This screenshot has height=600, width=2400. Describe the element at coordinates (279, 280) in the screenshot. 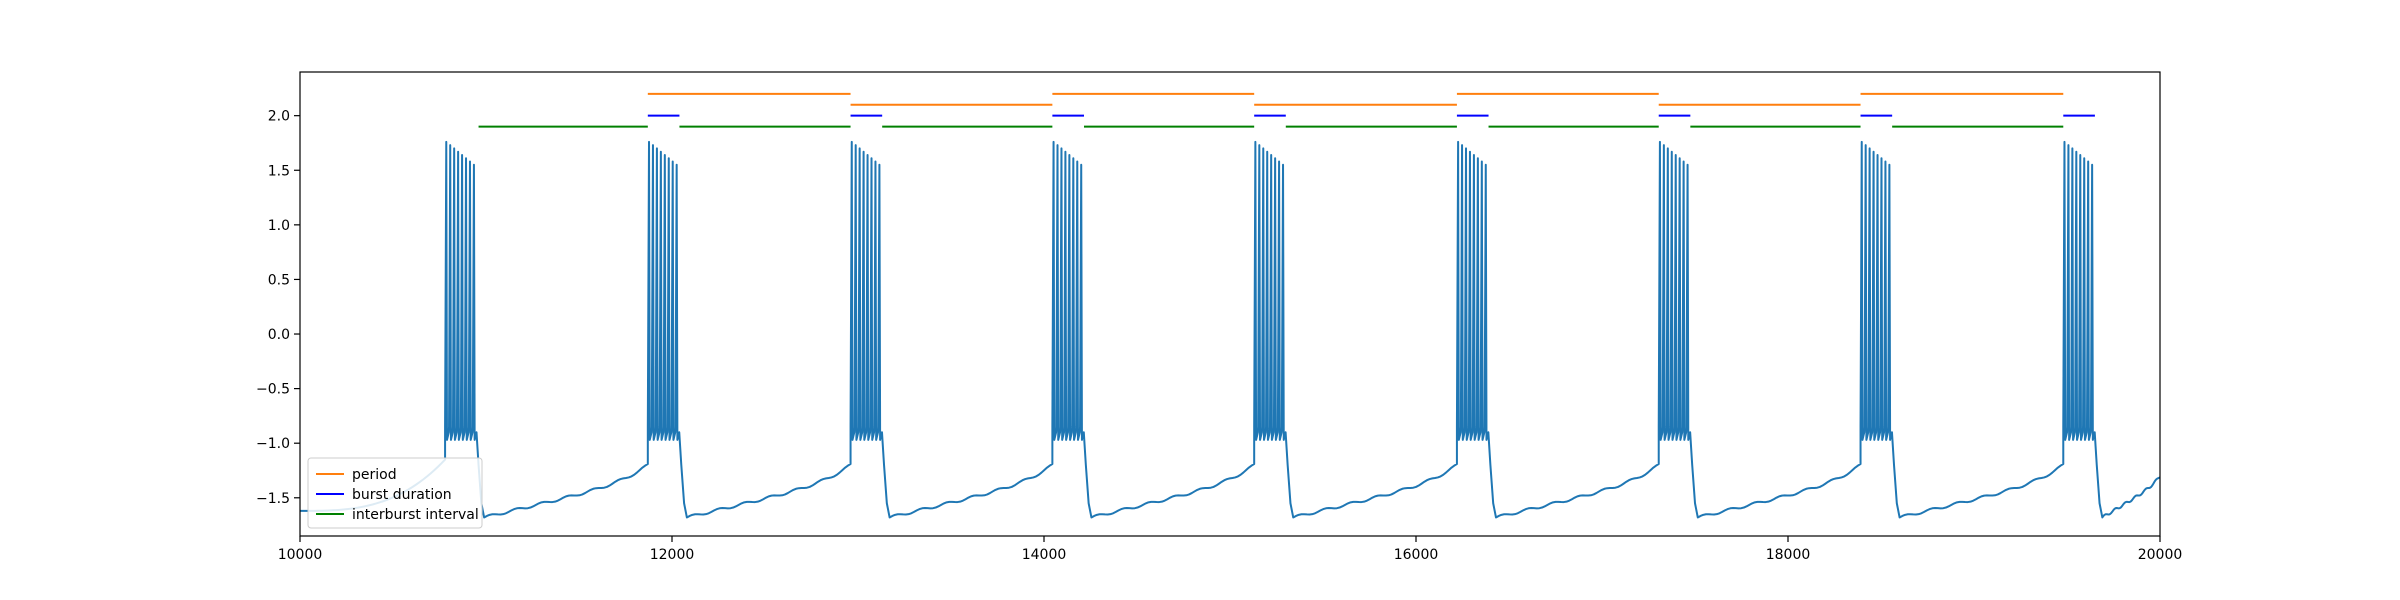

I see `y-tick-label: 0.5` at that location.